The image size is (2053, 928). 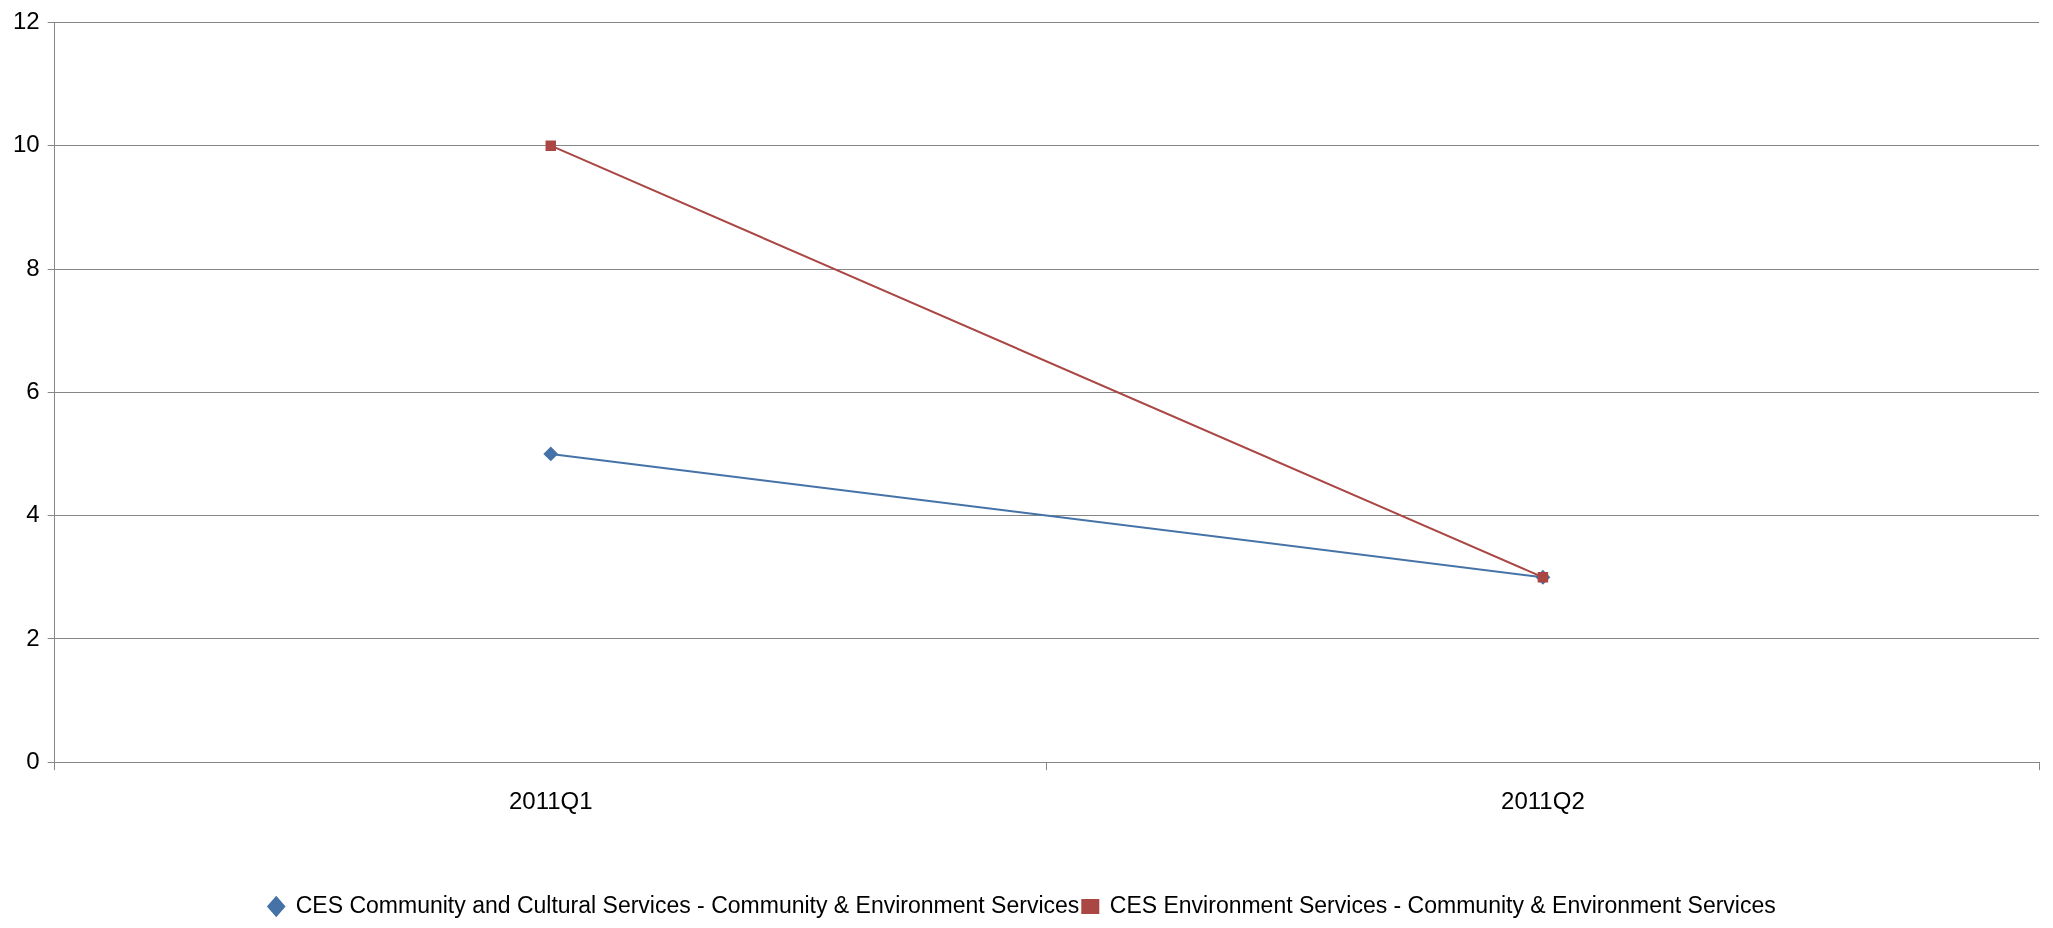 What do you see at coordinates (1442, 904) in the screenshot?
I see `legend-label: CES Environment Services - Community & Environment Services` at bounding box center [1442, 904].